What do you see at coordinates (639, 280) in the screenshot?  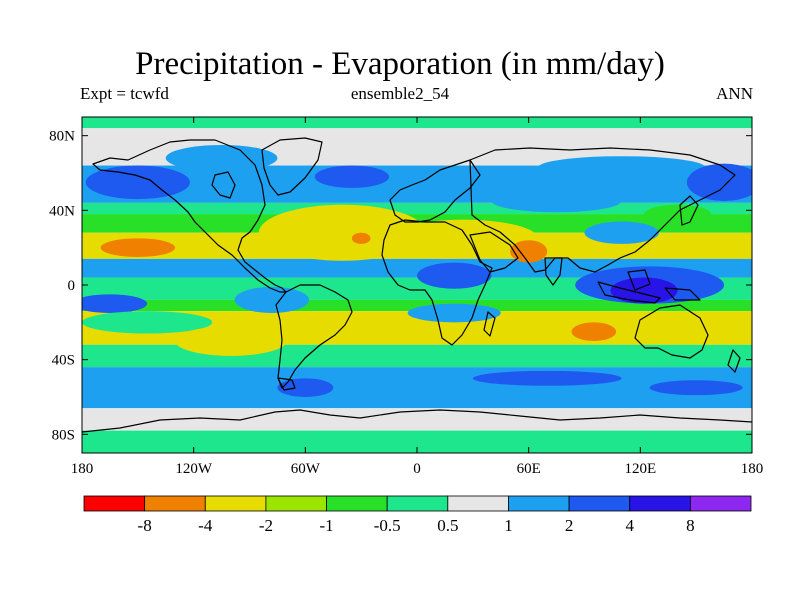 I see `coast-borneo` at bounding box center [639, 280].